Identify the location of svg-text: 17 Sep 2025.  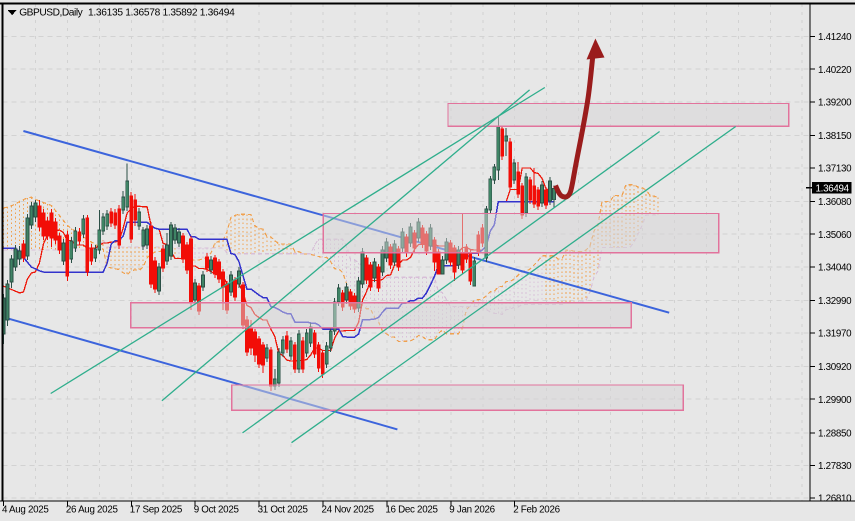
(156, 510).